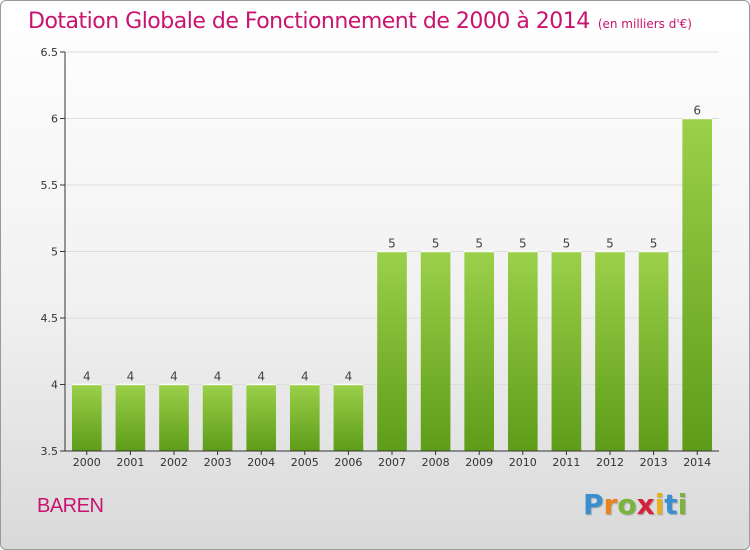  Describe the element at coordinates (348, 462) in the screenshot. I see `x-tick-label: 2006` at that location.